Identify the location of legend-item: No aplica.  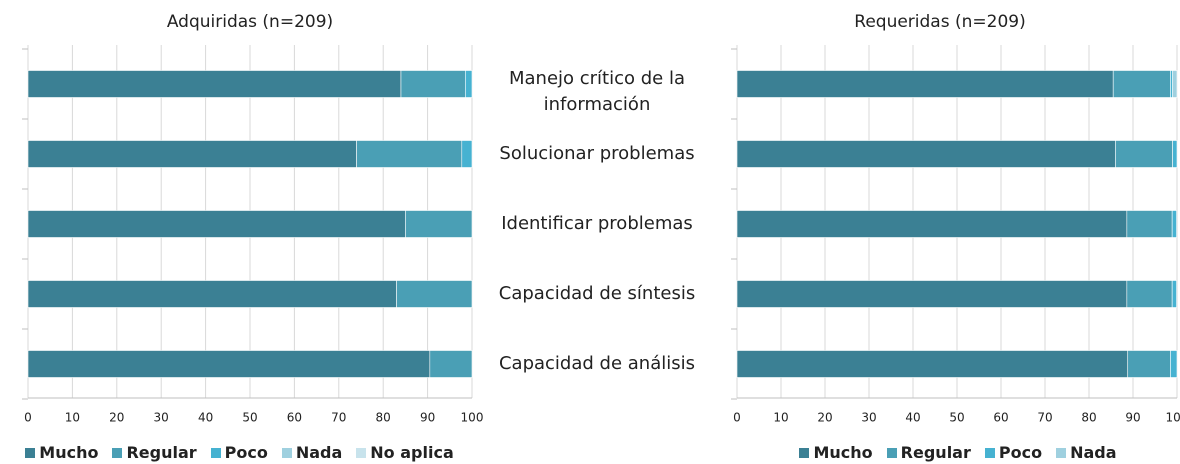
(405, 452).